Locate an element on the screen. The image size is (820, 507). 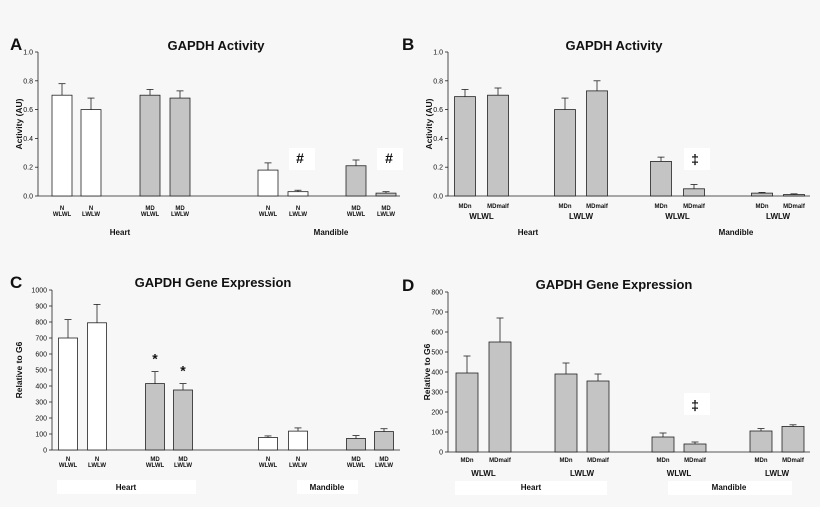
y-axis-label: Activity (AU) is located at coordinates (19, 123).